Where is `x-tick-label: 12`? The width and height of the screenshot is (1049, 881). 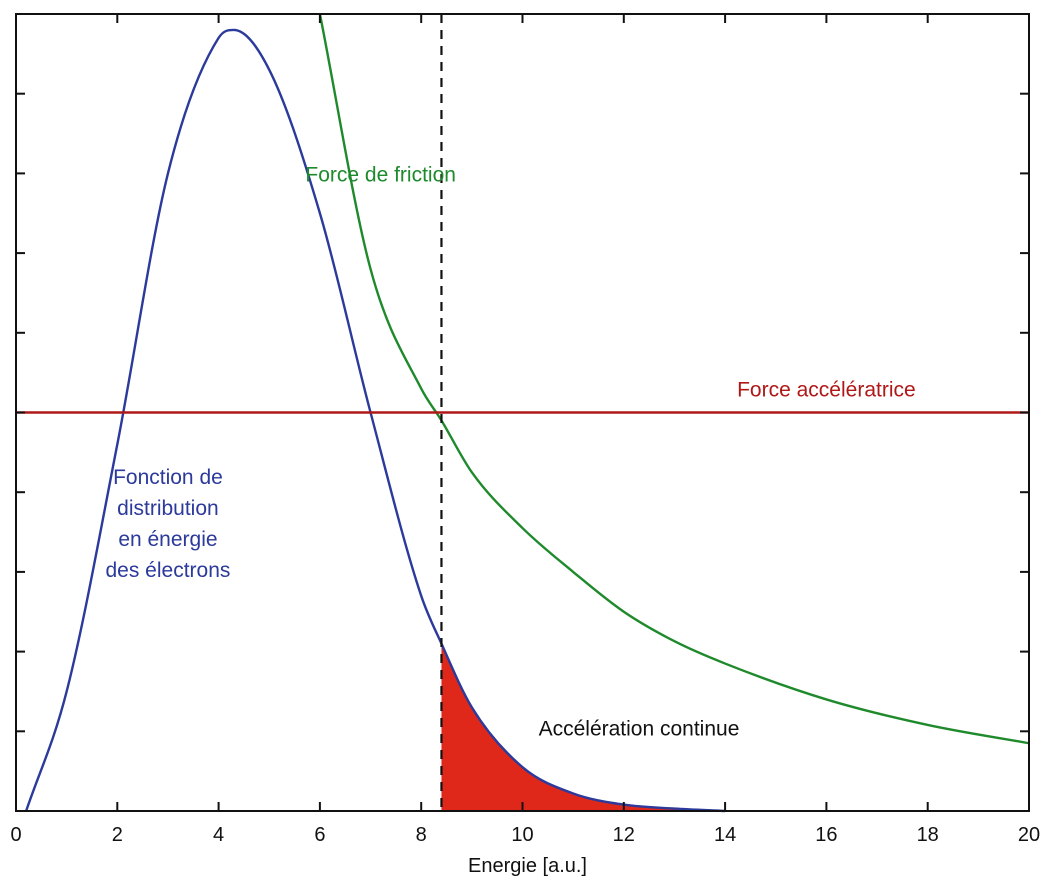 x-tick-label: 12 is located at coordinates (624, 835).